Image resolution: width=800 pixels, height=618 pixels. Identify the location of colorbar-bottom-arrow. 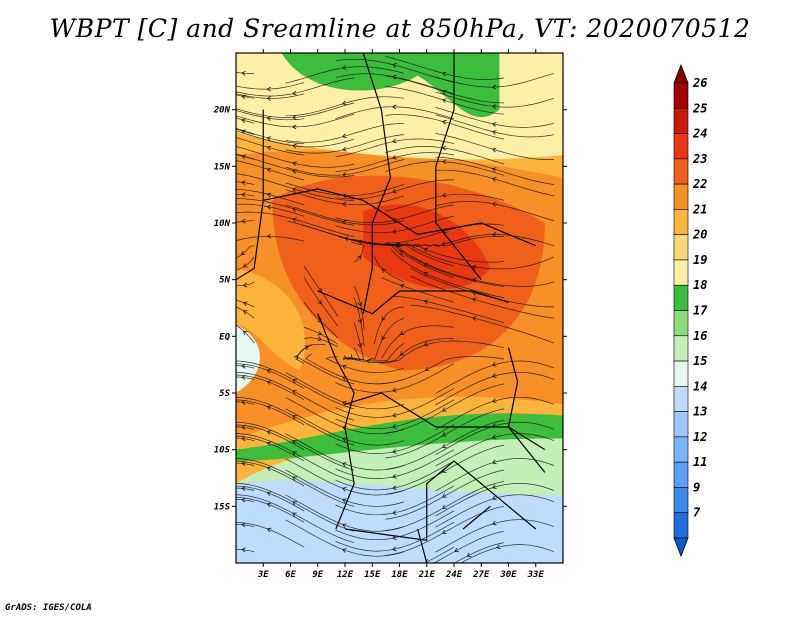
(681, 547).